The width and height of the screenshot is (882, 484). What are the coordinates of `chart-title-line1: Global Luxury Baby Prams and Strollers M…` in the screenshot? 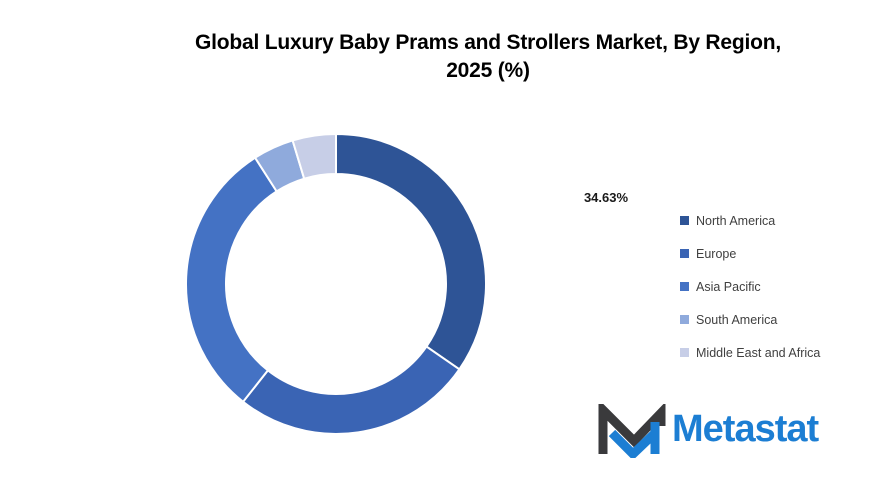 It's located at (488, 42).